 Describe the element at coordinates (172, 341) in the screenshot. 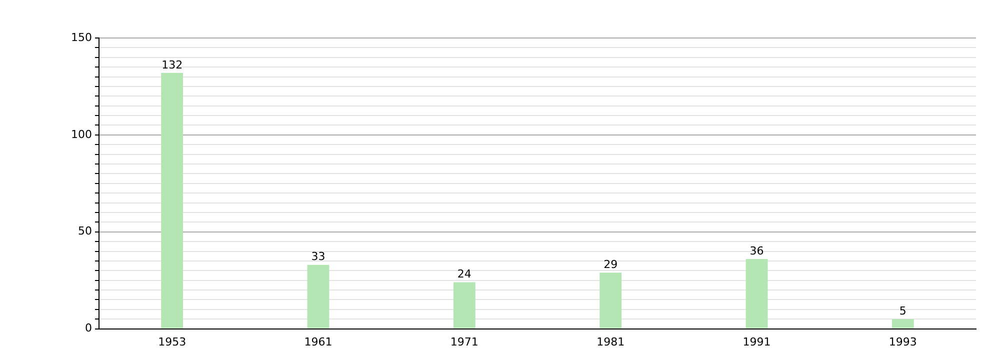

I see `x-tick-label: 1953` at that location.